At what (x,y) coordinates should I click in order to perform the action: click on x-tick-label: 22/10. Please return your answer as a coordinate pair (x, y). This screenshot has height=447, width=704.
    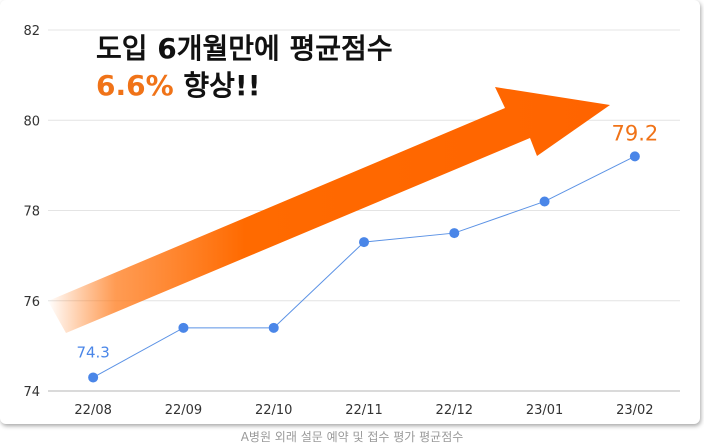
    Looking at the image, I should click on (273, 410).